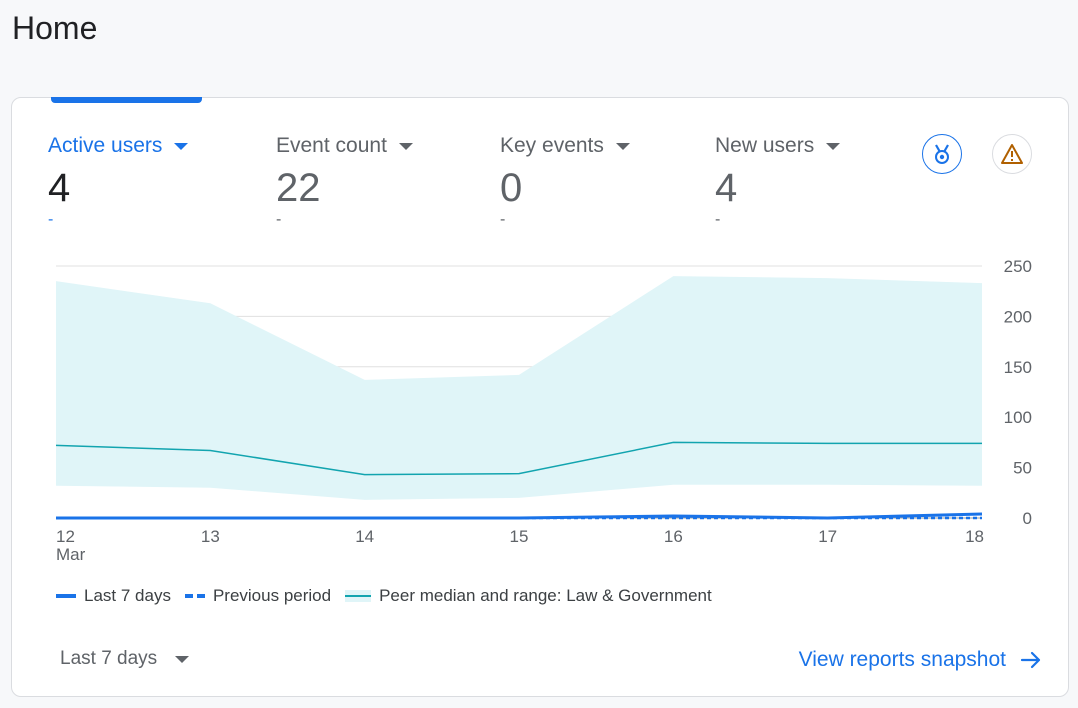 The width and height of the screenshot is (1078, 708). I want to click on metric-label: Event count, so click(344, 146).